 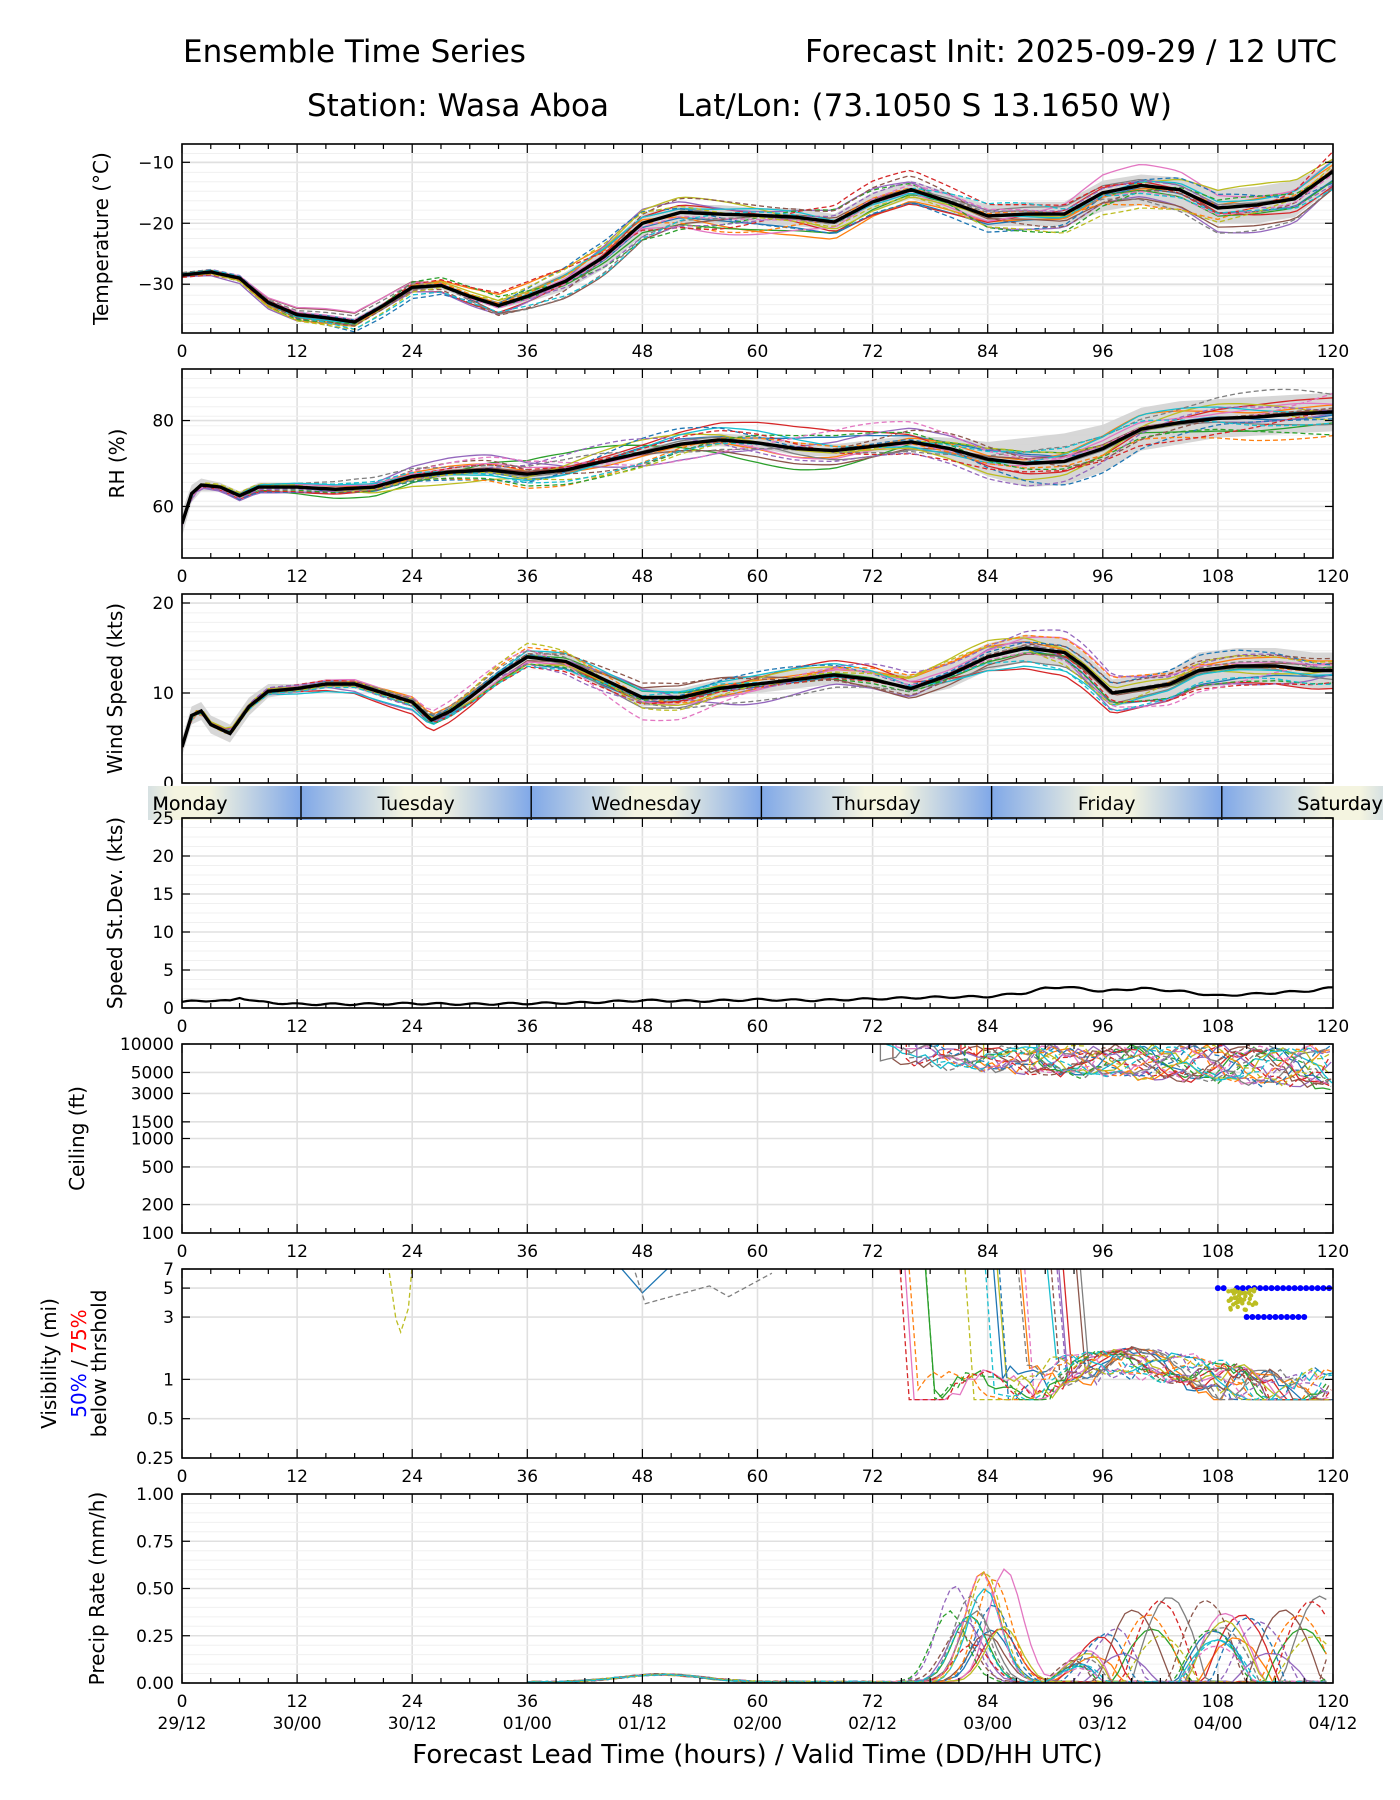 I want to click on x-tick-label: 24, so click(x=412, y=352).